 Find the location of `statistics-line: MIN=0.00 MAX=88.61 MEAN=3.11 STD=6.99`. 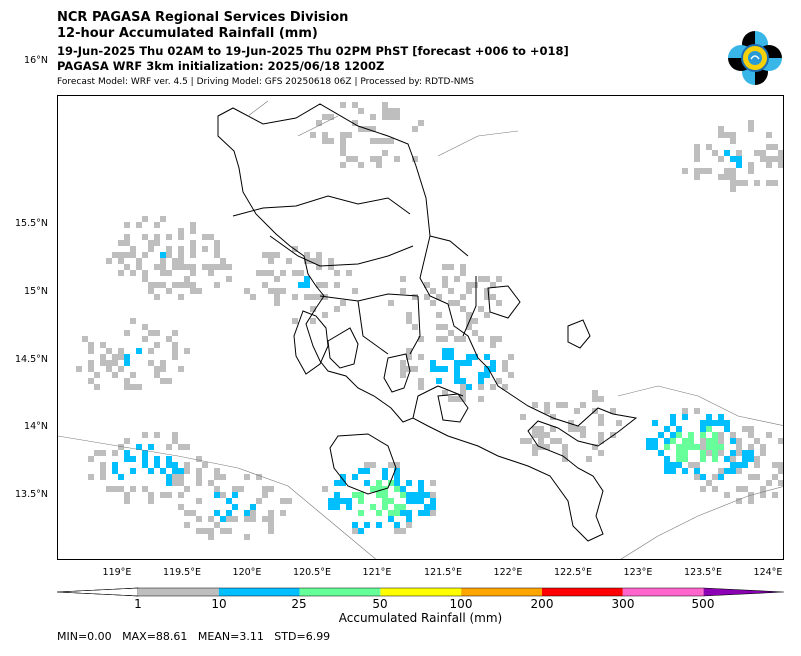

statistics-line: MIN=0.00 MAX=88.61 MEAN=3.11 STD=6.99 is located at coordinates (194, 636).